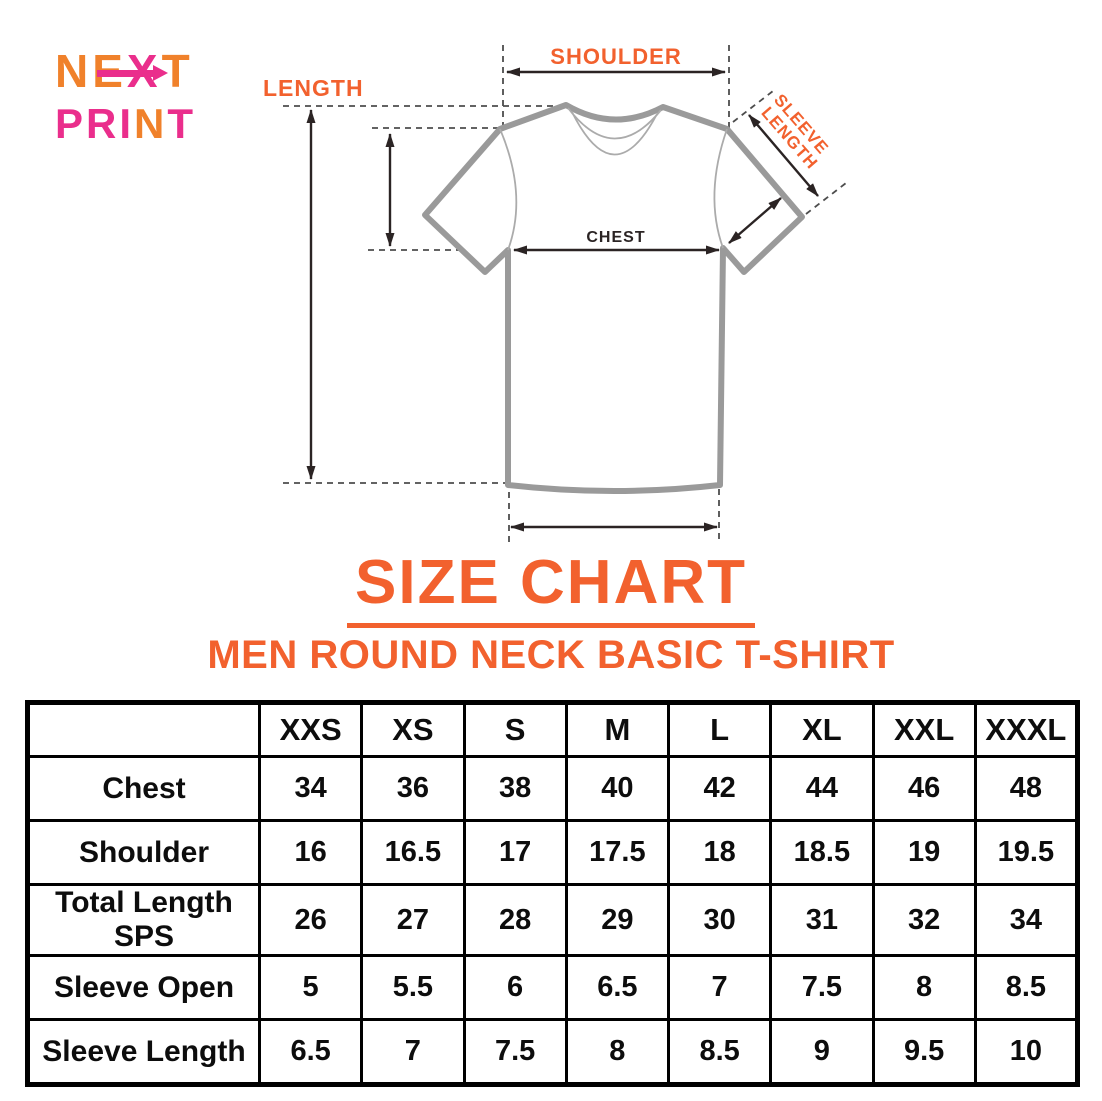  I want to click on page-subtitle: MEN ROUND NECK BASIC T-SHIRT, so click(551, 655).